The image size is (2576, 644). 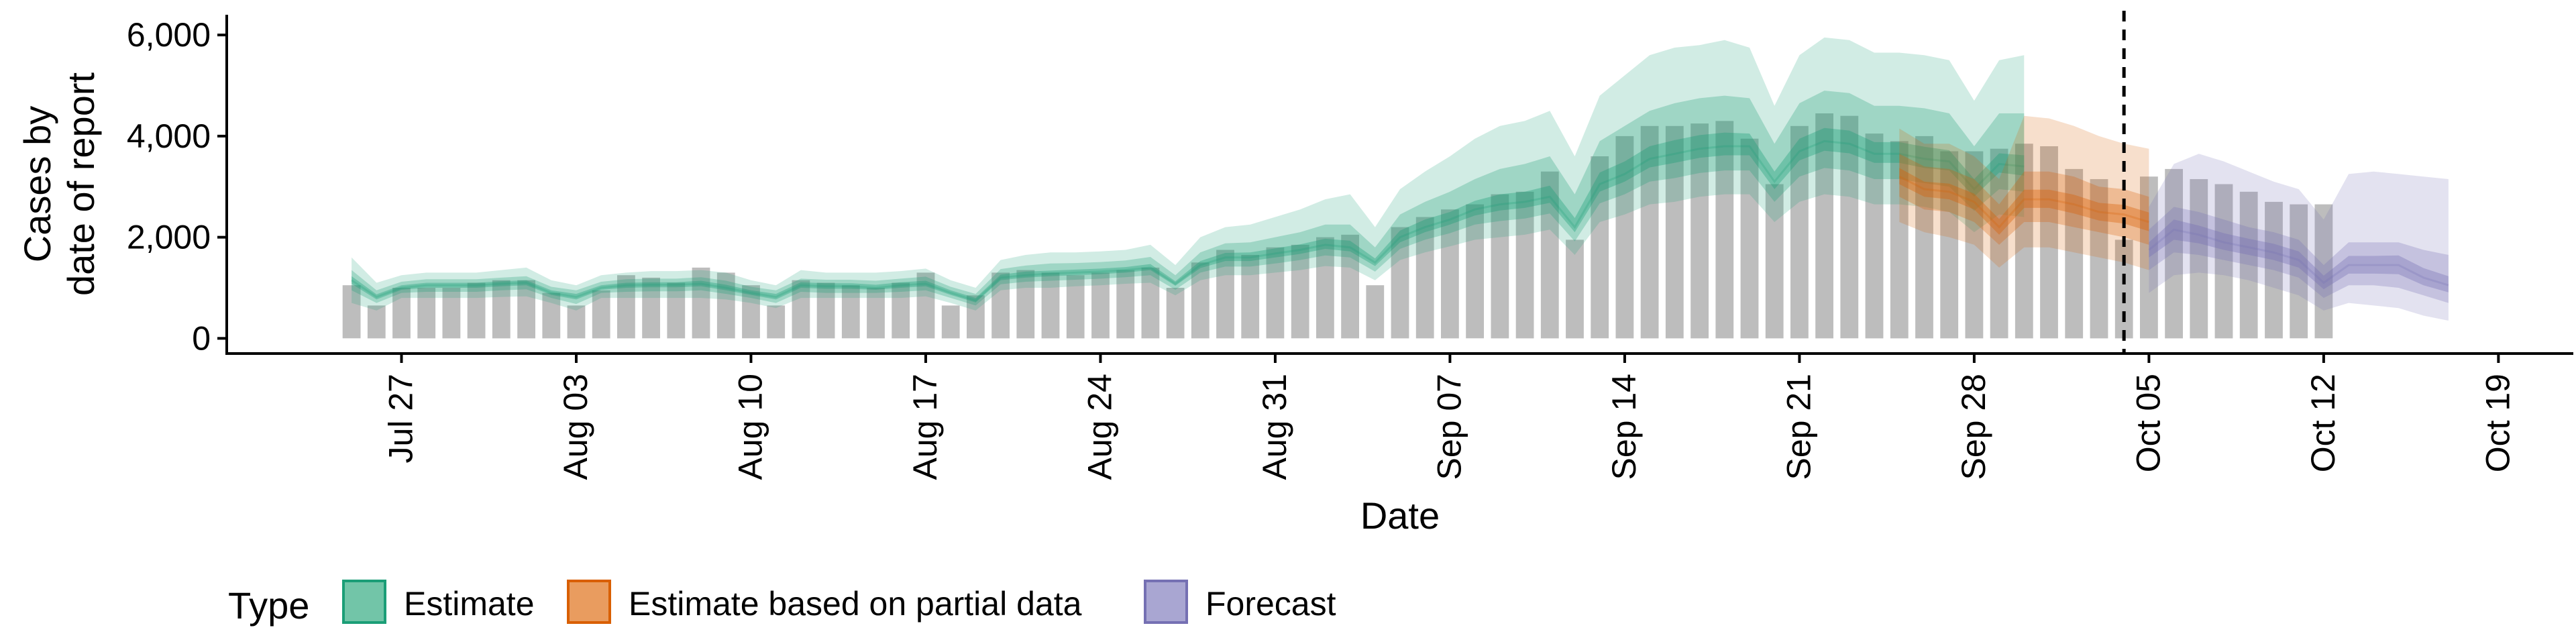 I want to click on y-tick-label: 6,000, so click(x=169, y=35).